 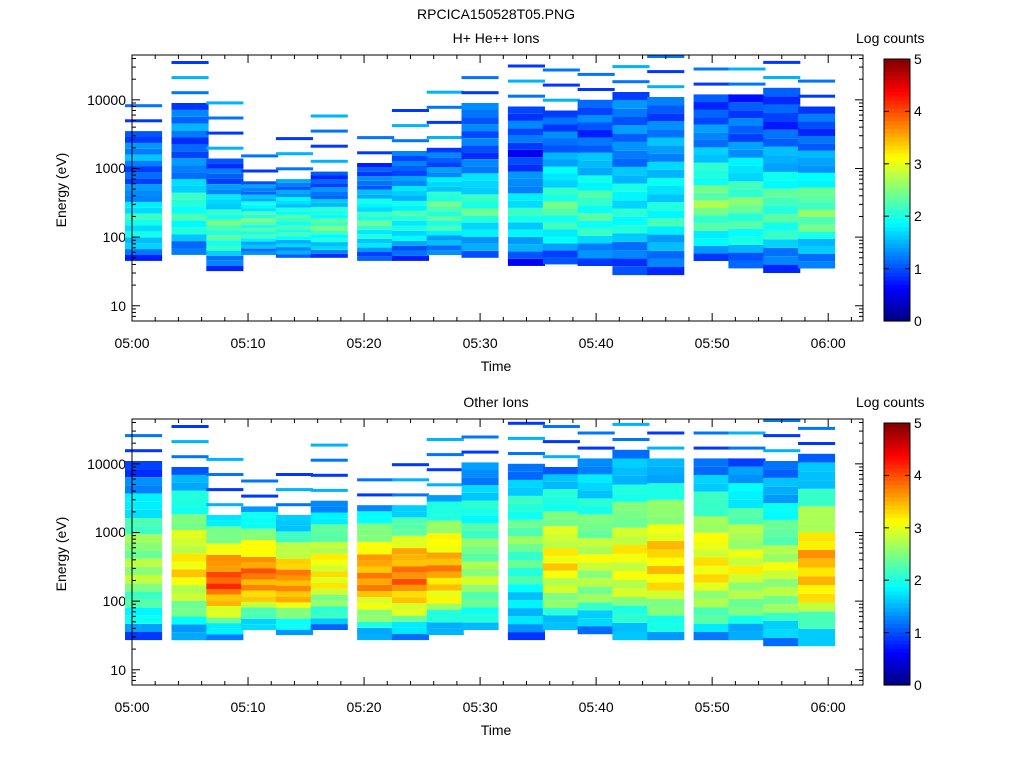 I want to click on colorbar-tick-label: 0, so click(x=918, y=685).